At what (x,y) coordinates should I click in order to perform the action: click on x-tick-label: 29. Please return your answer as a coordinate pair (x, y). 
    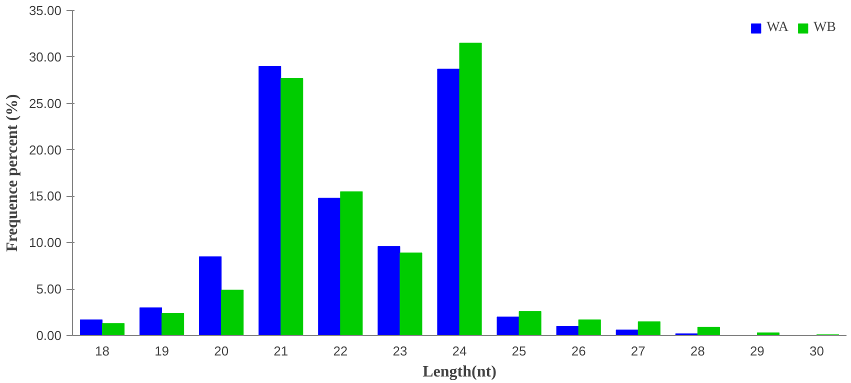
    Looking at the image, I should click on (757, 351).